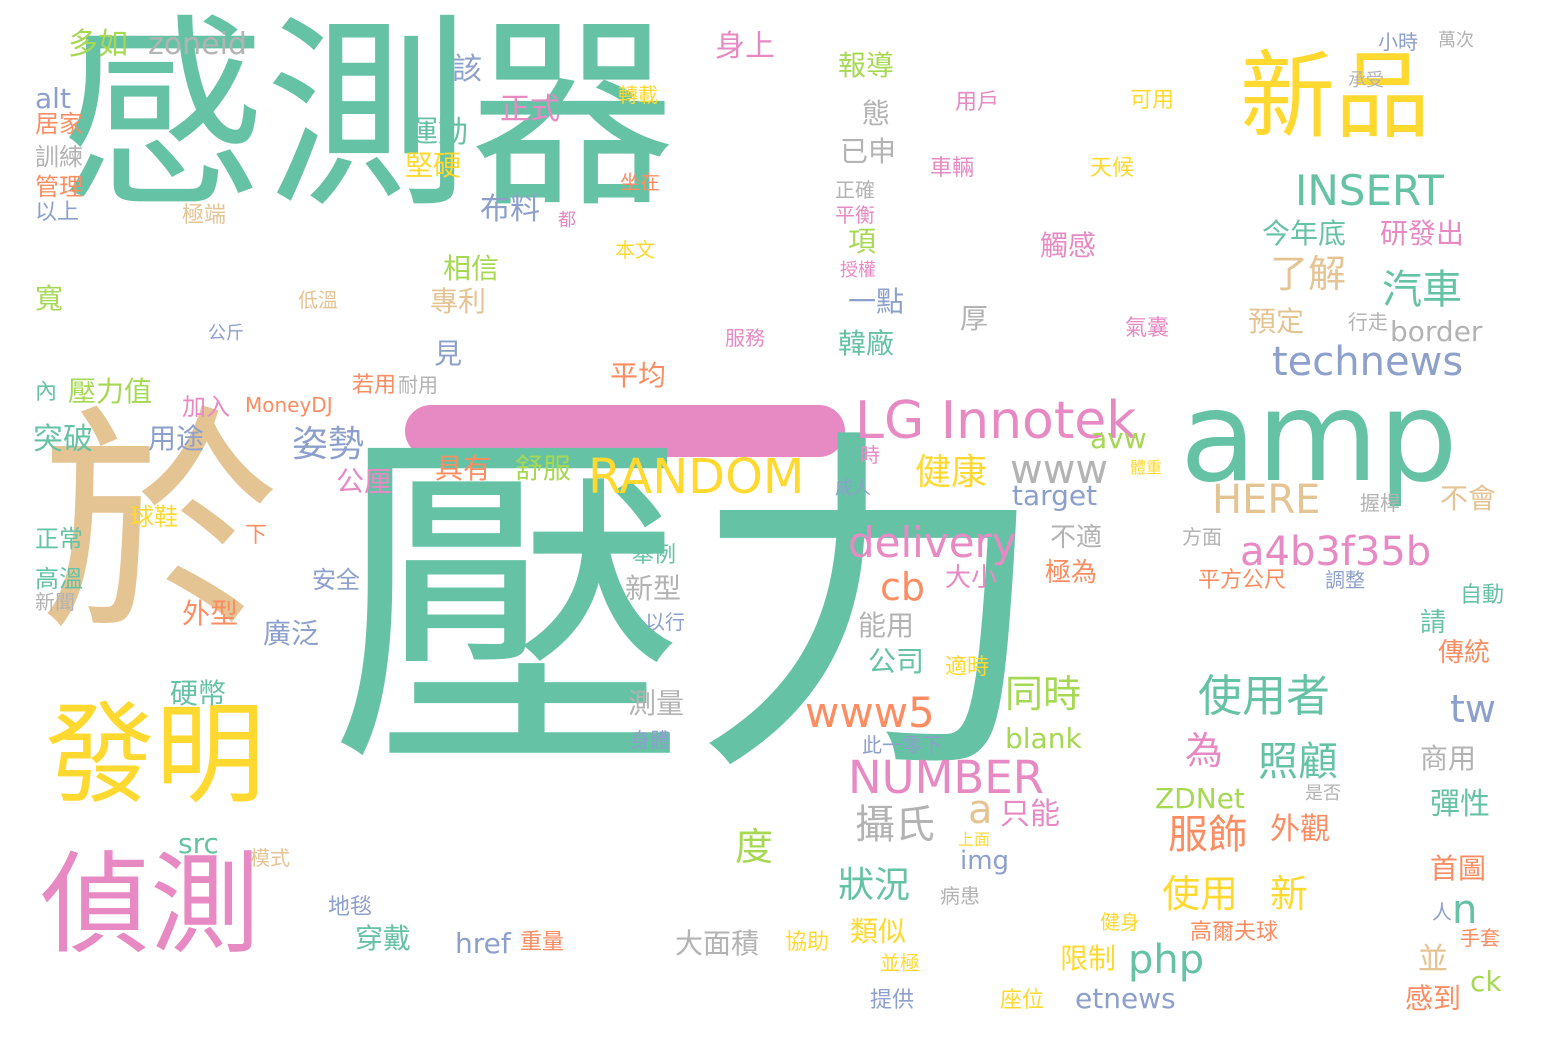 This screenshot has height=1052, width=1548. I want to click on cloud-word: 相信, so click(471, 268).